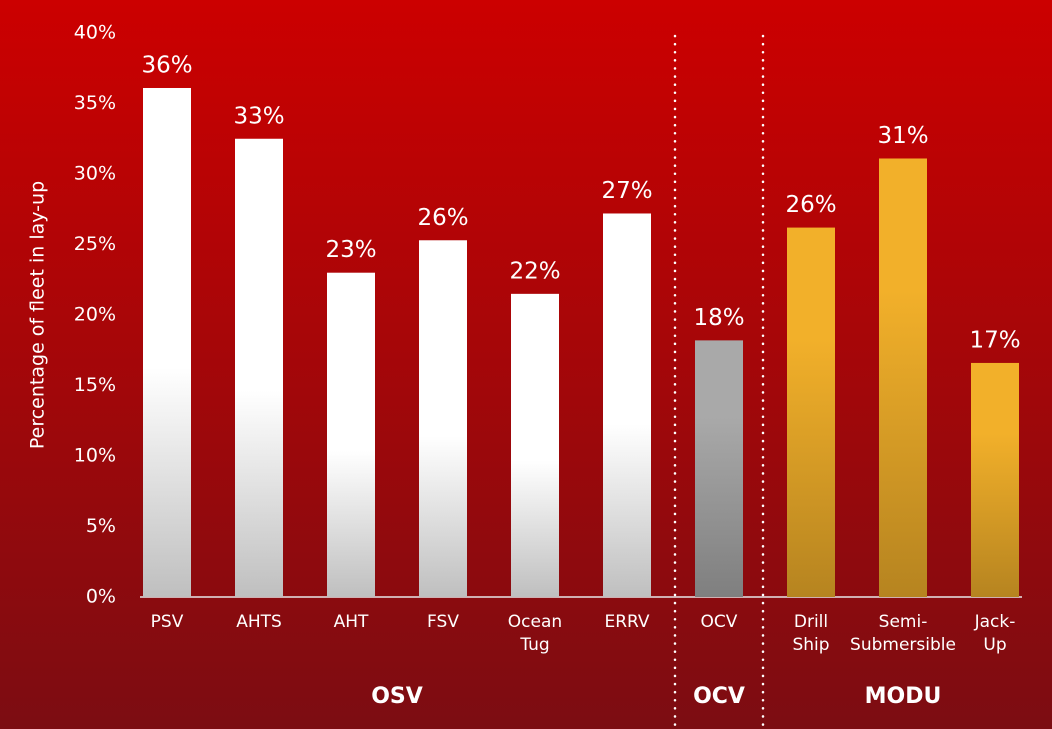  What do you see at coordinates (534, 645) in the screenshot?
I see `x-tick-label: Tug` at bounding box center [534, 645].